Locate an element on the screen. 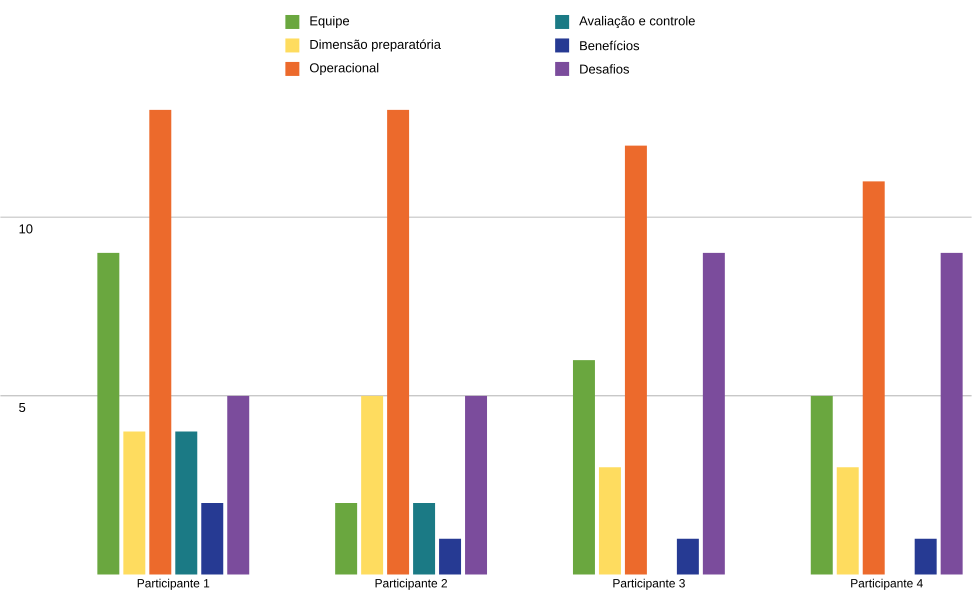 This screenshot has height=599, width=972. legend-label: Dimensão preparatória is located at coordinates (375, 46).